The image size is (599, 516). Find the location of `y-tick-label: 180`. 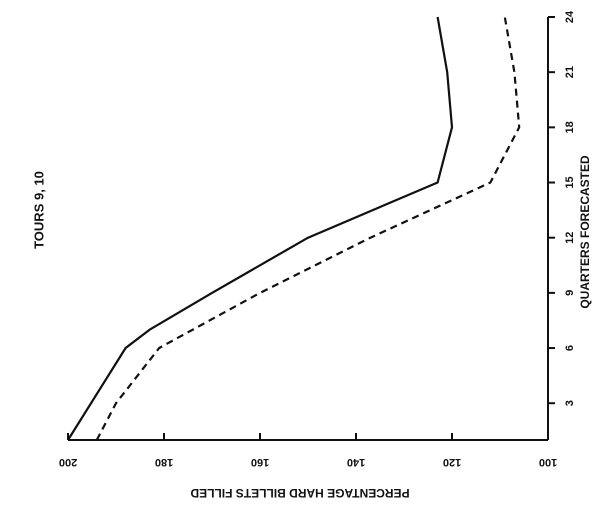

y-tick-label: 180 is located at coordinates (164, 462).